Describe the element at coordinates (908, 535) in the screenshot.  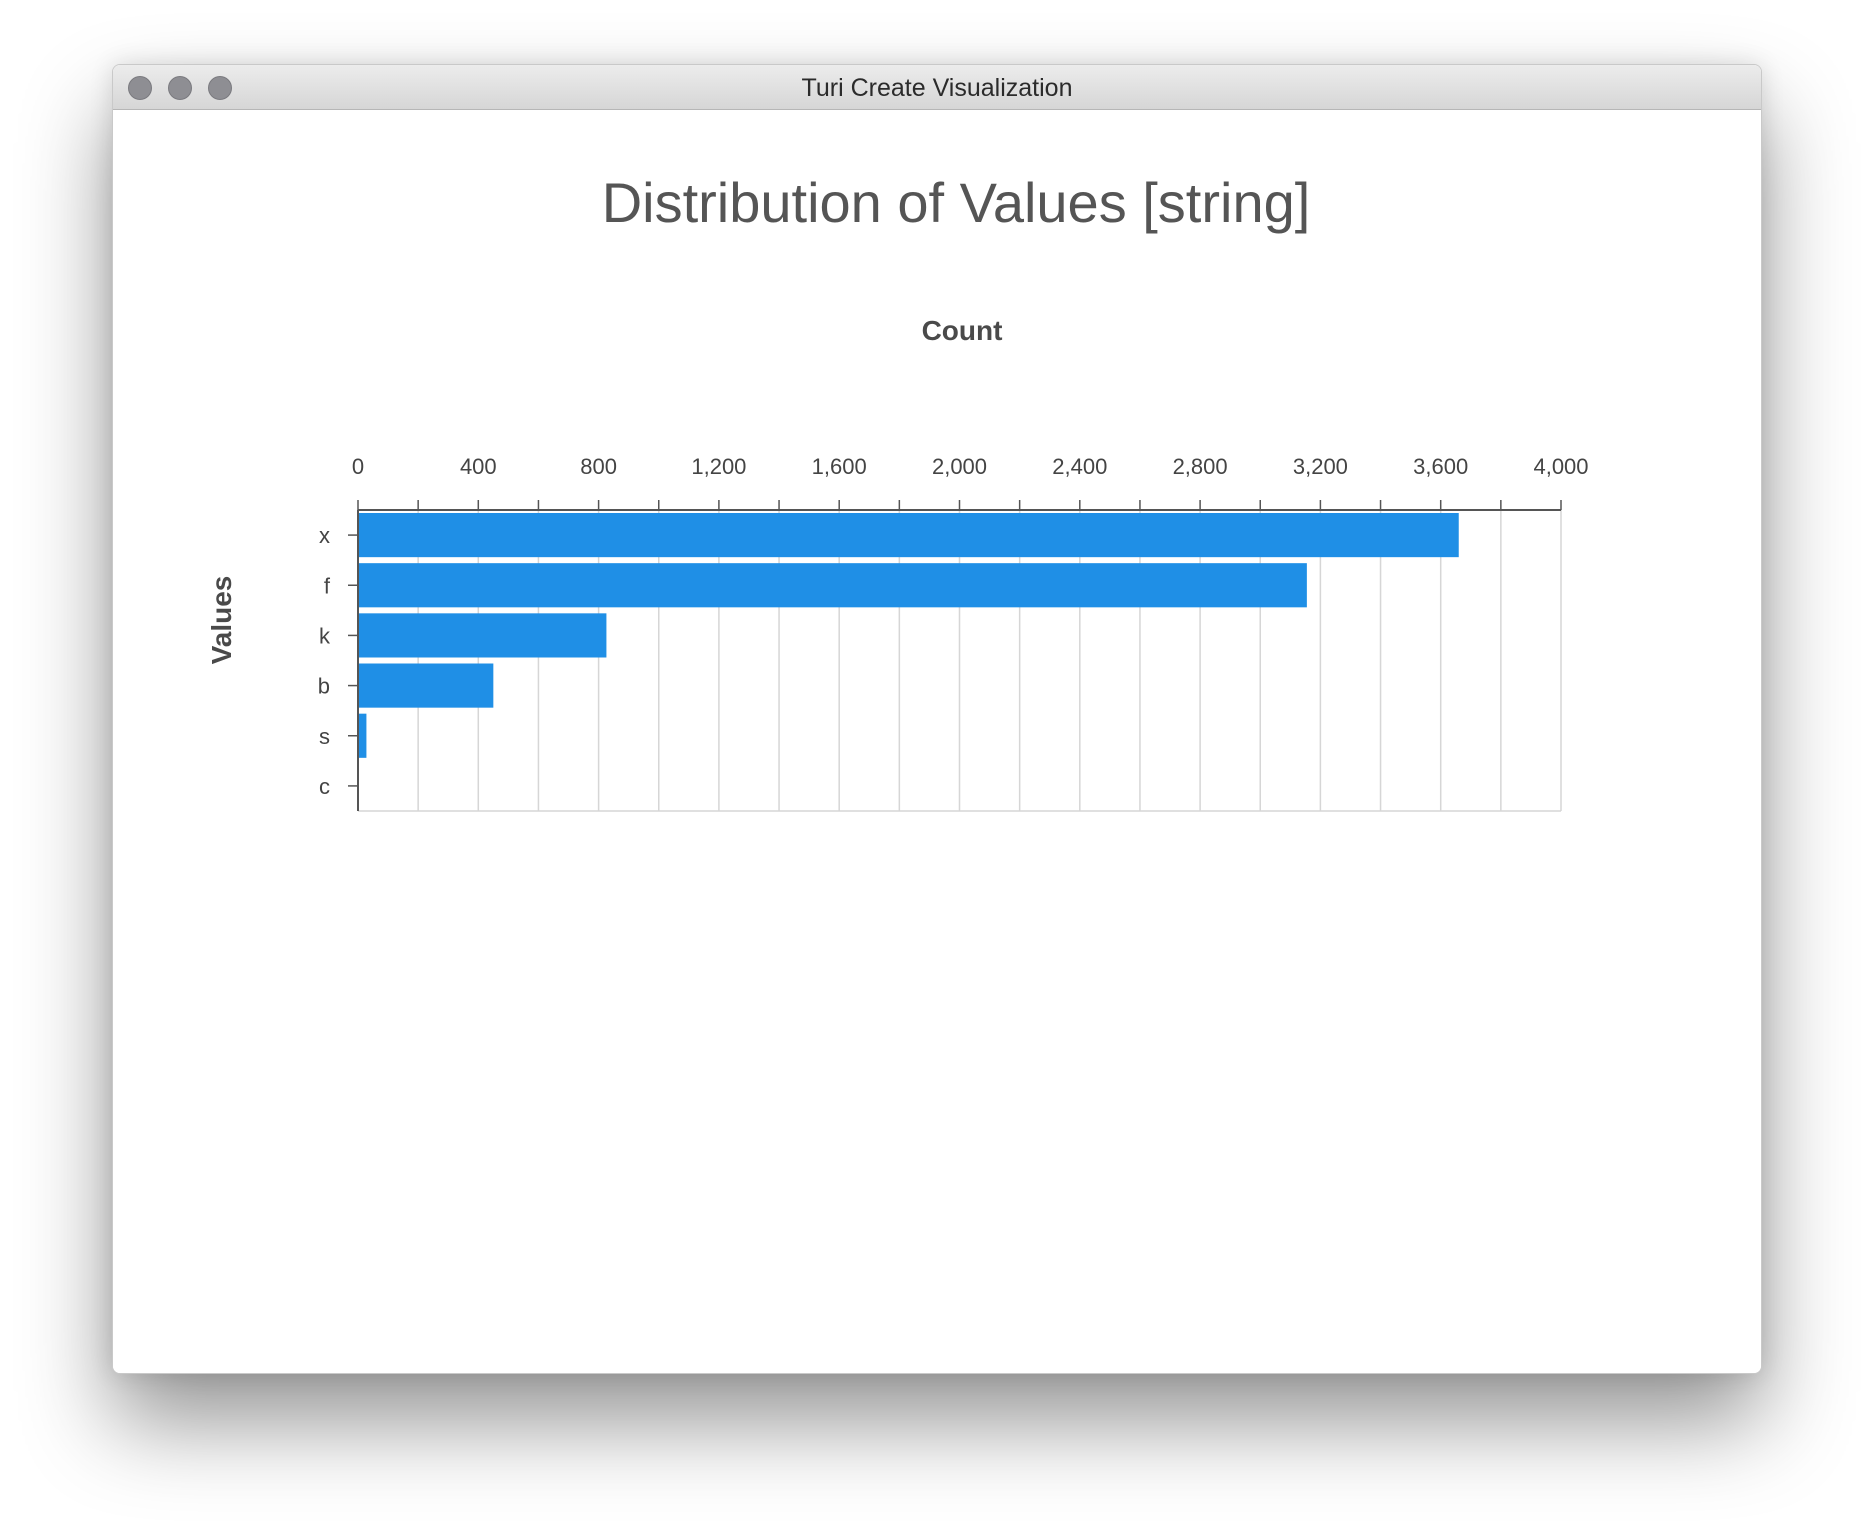
I see `bar-x` at that location.